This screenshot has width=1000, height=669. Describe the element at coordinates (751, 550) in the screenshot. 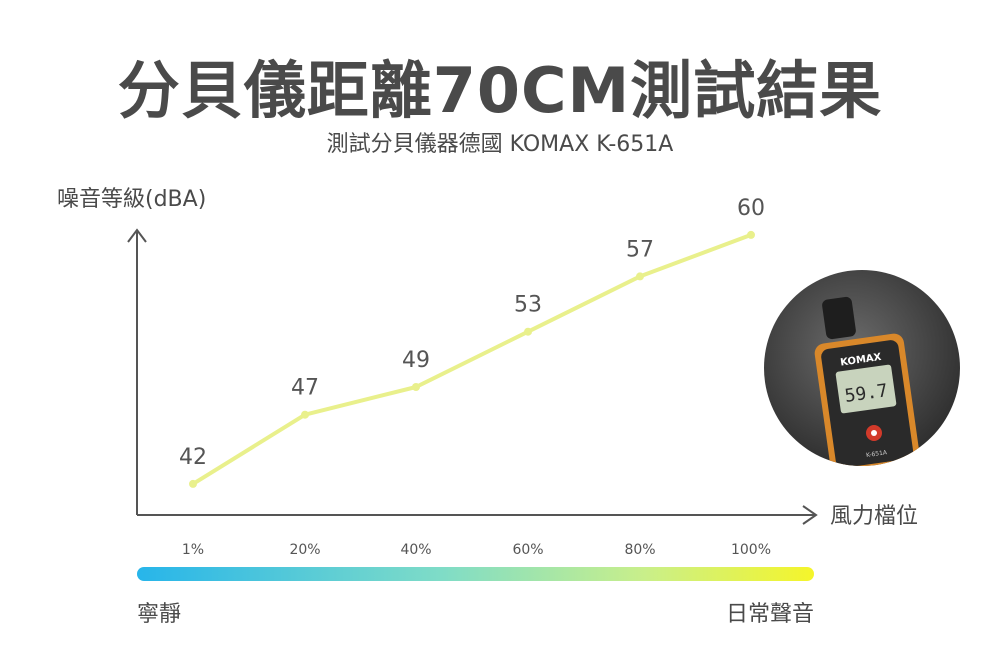

I see `x-tick-label: 100%` at that location.